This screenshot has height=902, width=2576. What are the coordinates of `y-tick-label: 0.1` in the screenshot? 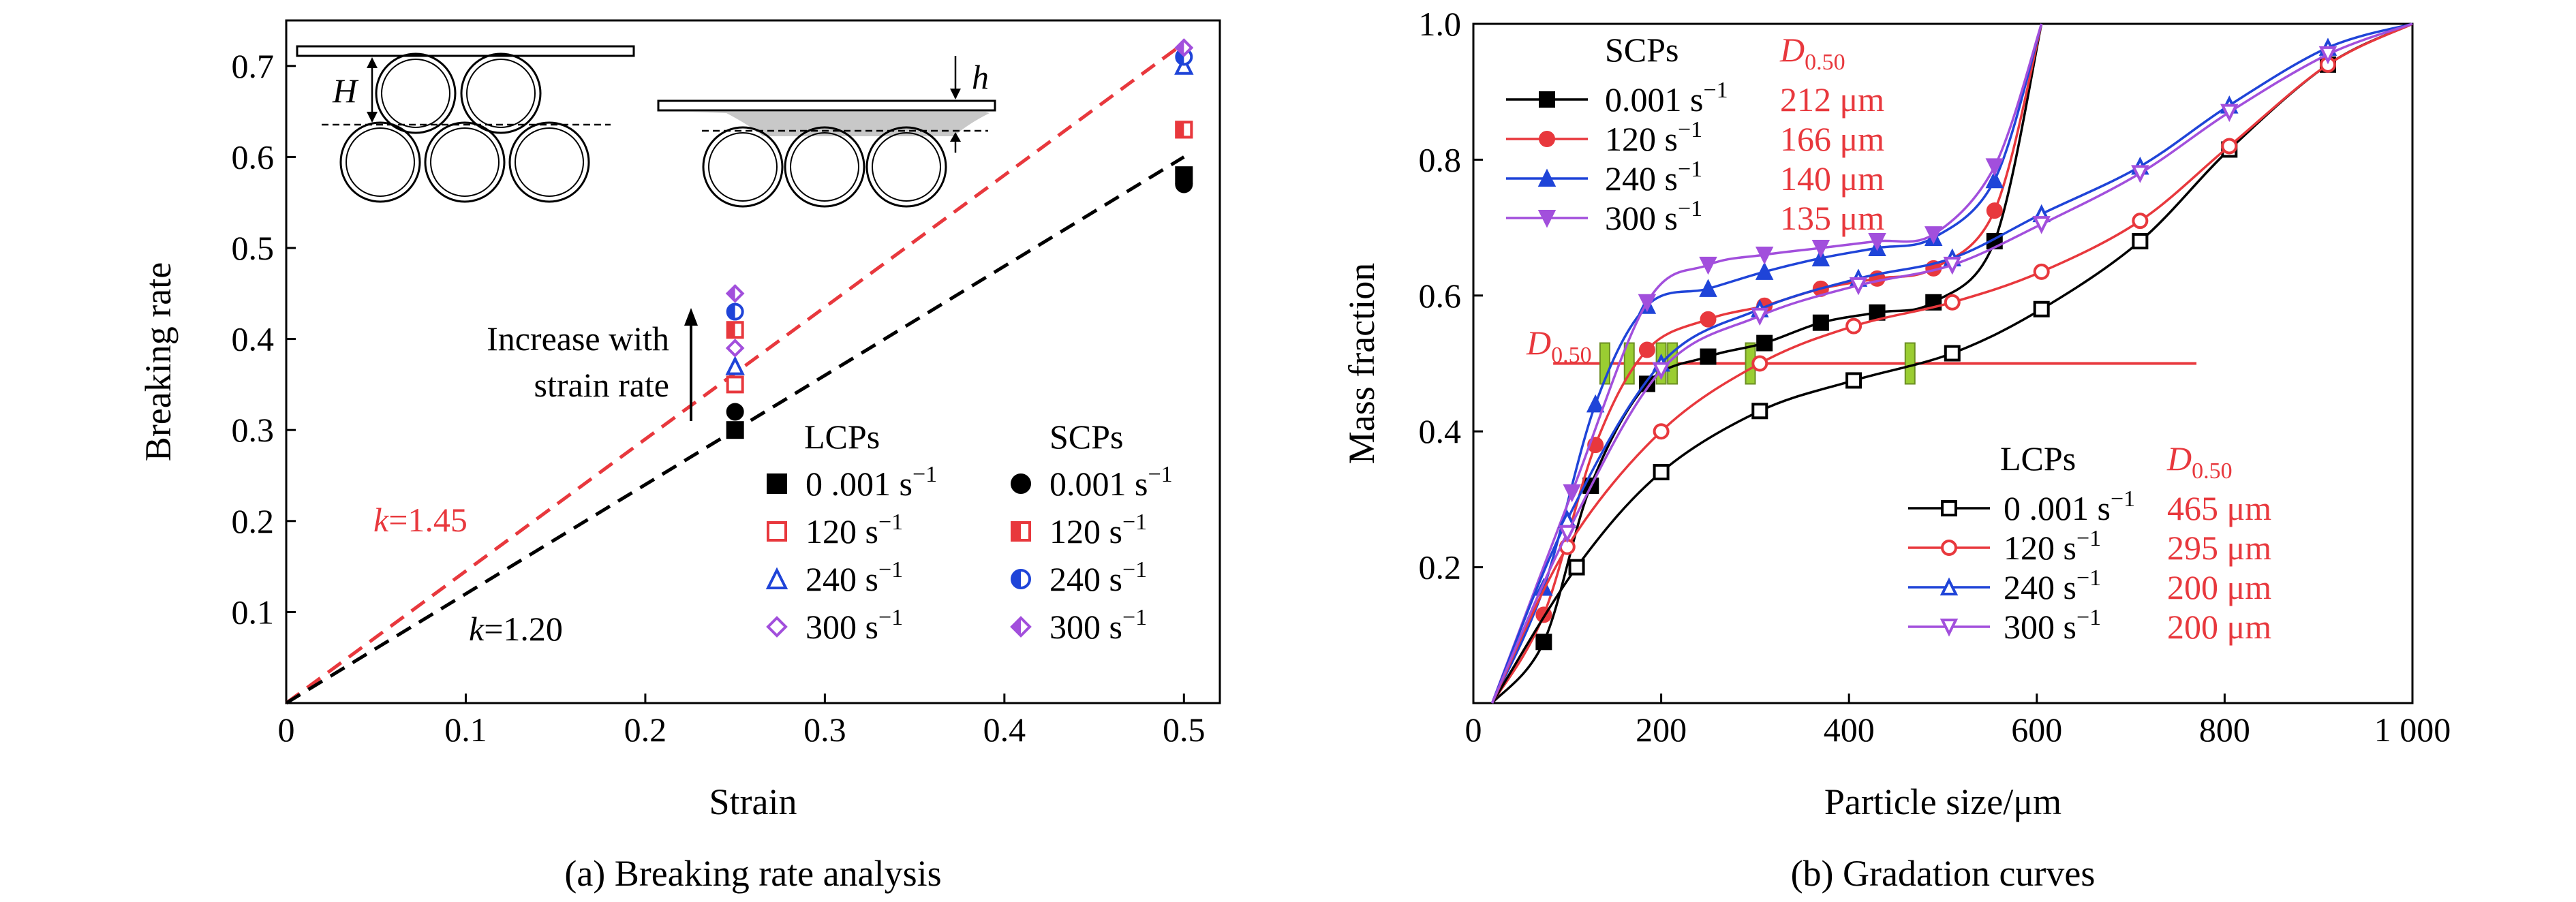 It's located at (253, 612).